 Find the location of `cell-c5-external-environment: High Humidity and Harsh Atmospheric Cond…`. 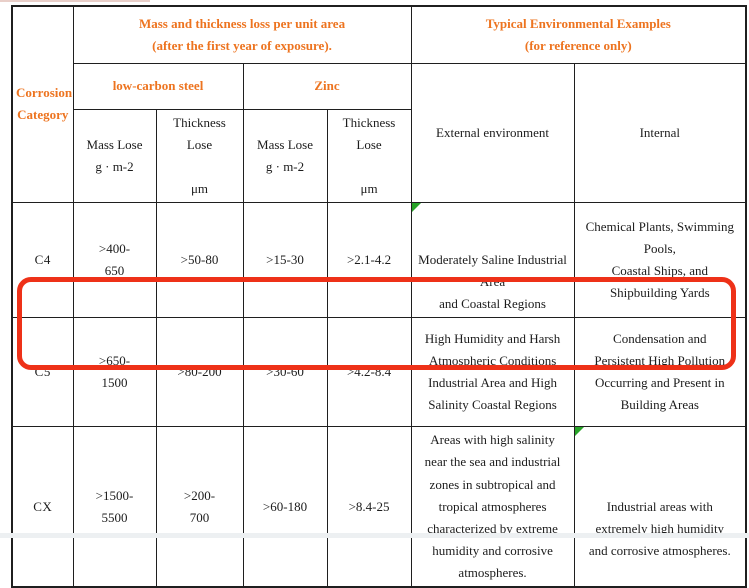

cell-c5-external-environment: High Humidity and Harsh Atmospheric Cond… is located at coordinates (492, 372).